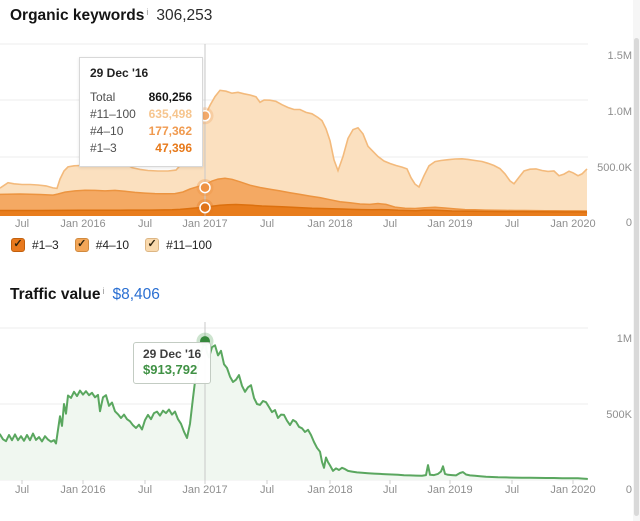 Image resolution: width=640 pixels, height=521 pixels. What do you see at coordinates (170, 369) in the screenshot?
I see `tooltip-value: $913,792` at bounding box center [170, 369].